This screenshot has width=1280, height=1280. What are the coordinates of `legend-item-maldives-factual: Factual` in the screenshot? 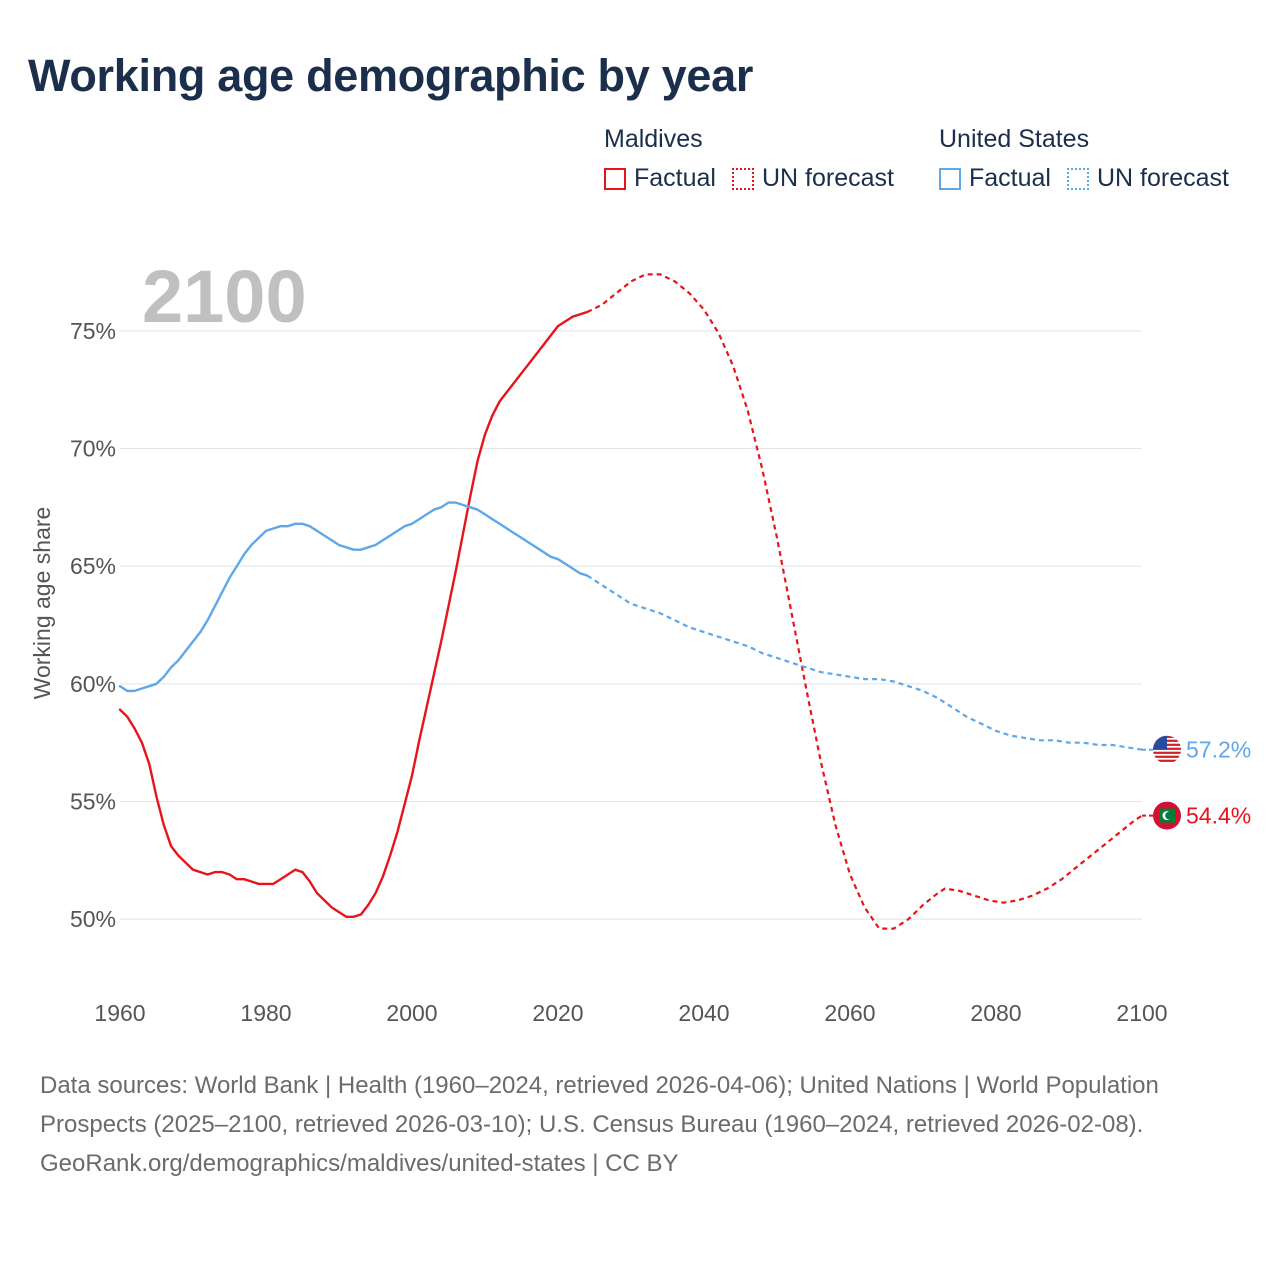 It's located at (660, 178).